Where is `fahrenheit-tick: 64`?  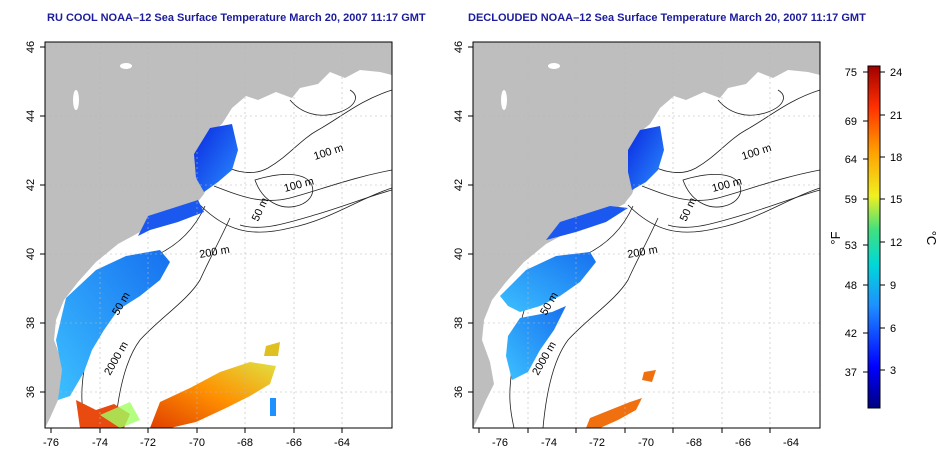 fahrenheit-tick: 64 is located at coordinates (851, 160).